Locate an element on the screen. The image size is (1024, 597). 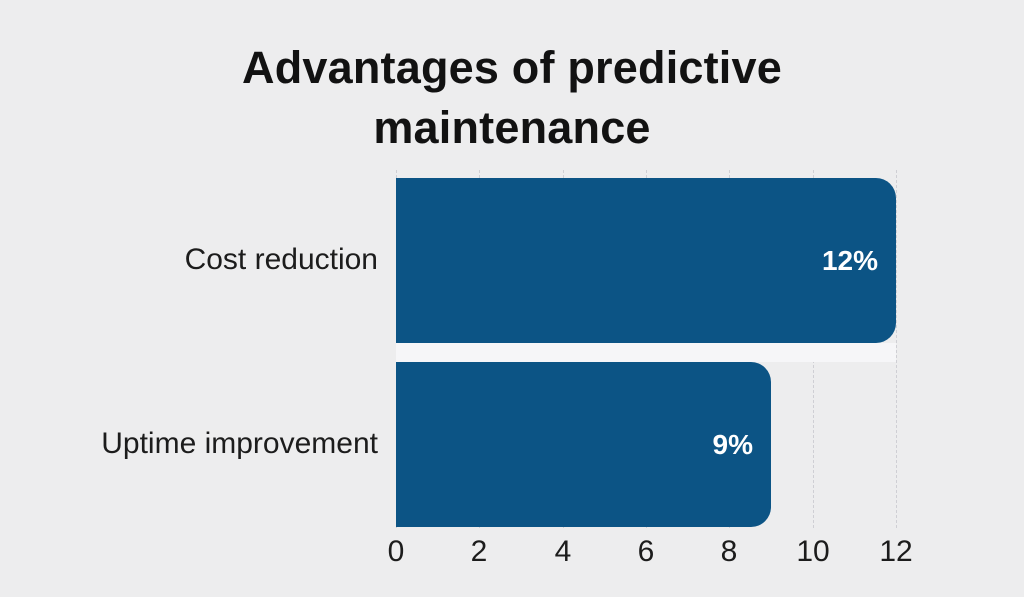
category-label-cost-reduction: Cost reduction is located at coordinates (281, 259).